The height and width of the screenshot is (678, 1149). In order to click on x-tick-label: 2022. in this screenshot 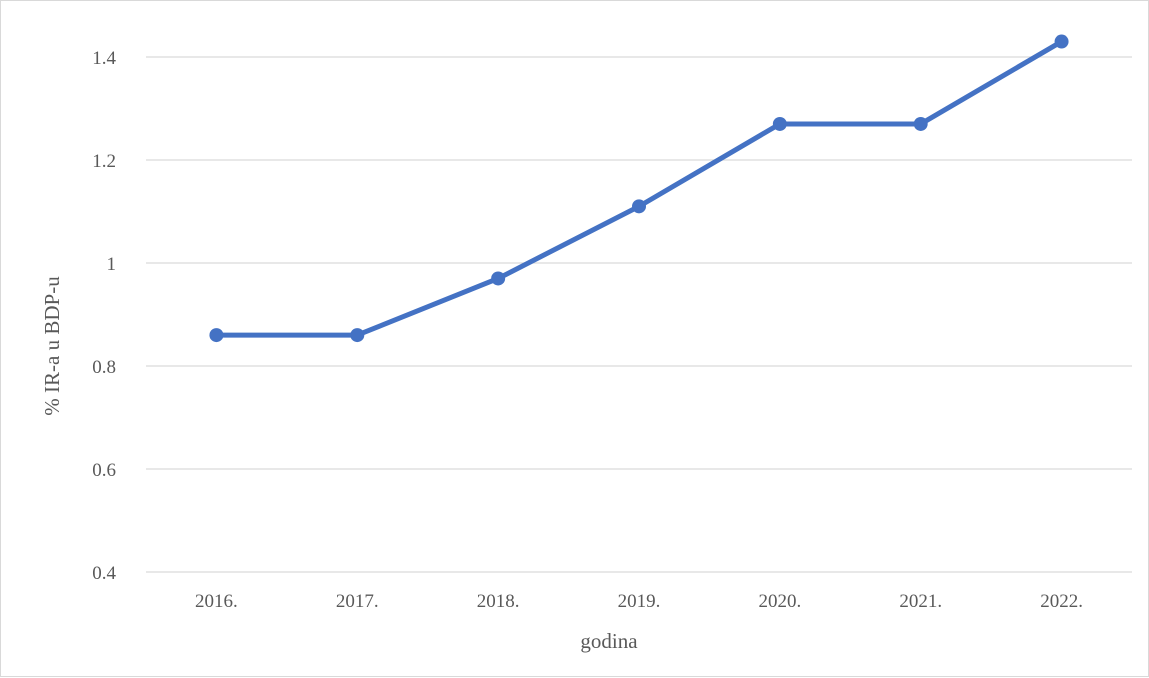, I will do `click(1061, 601)`.